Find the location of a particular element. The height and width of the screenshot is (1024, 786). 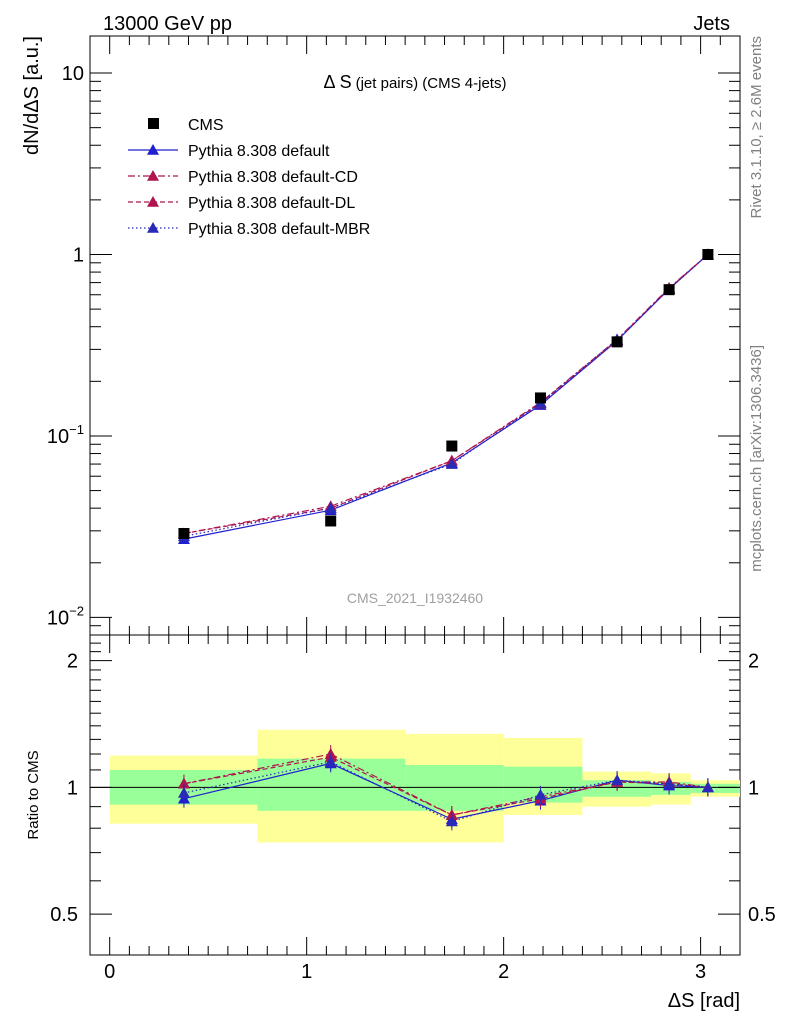

ratio-y-tick-label-right: 2 is located at coordinates (753, 662).